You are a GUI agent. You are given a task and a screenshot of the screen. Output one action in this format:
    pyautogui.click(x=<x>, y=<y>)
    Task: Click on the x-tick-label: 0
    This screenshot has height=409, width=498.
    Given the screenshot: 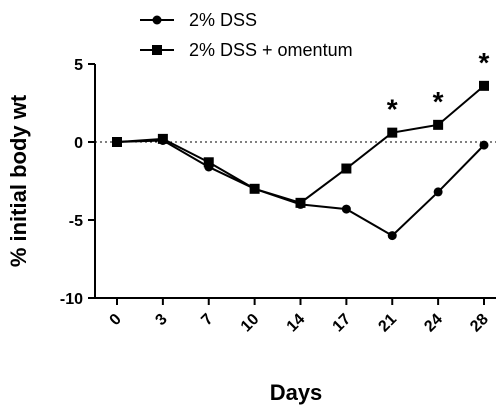 What is the action you would take?
    pyautogui.click(x=116, y=320)
    